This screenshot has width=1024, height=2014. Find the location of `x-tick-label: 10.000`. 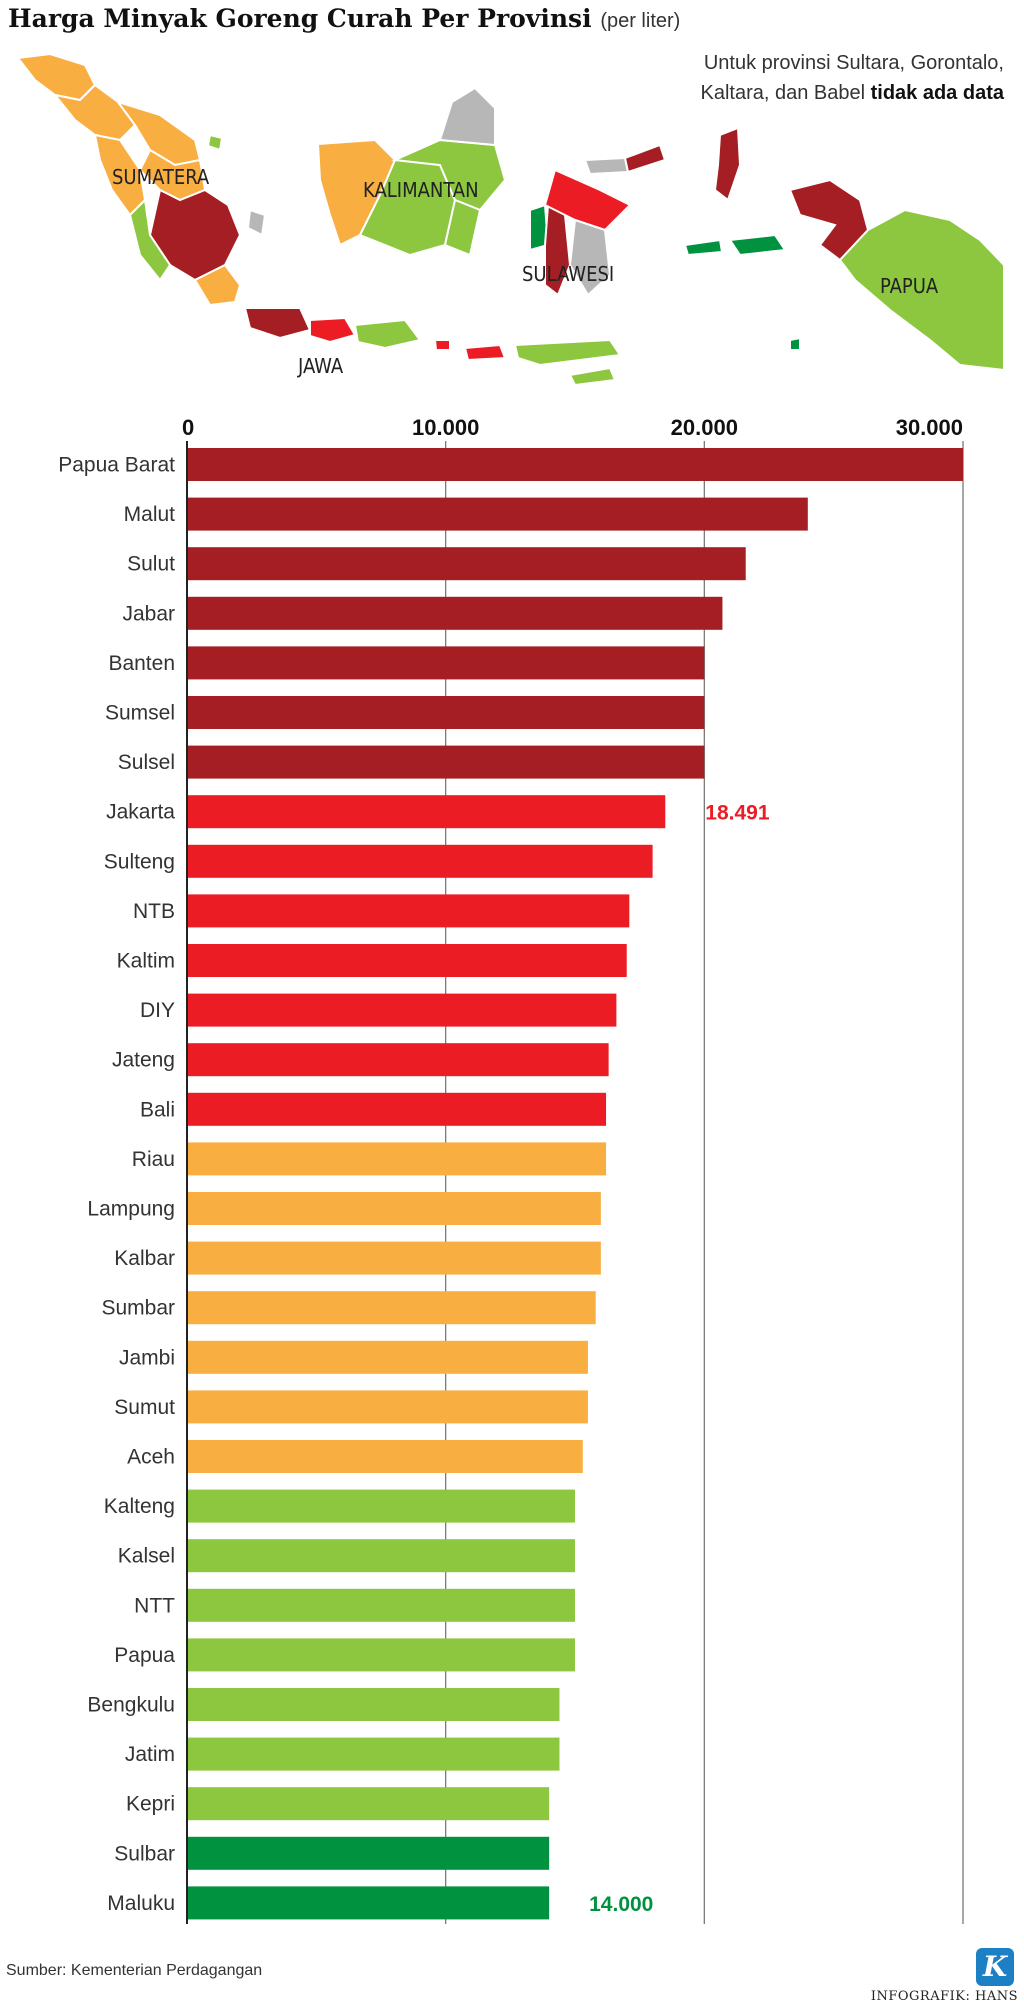

x-tick-label: 10.000 is located at coordinates (445, 427).